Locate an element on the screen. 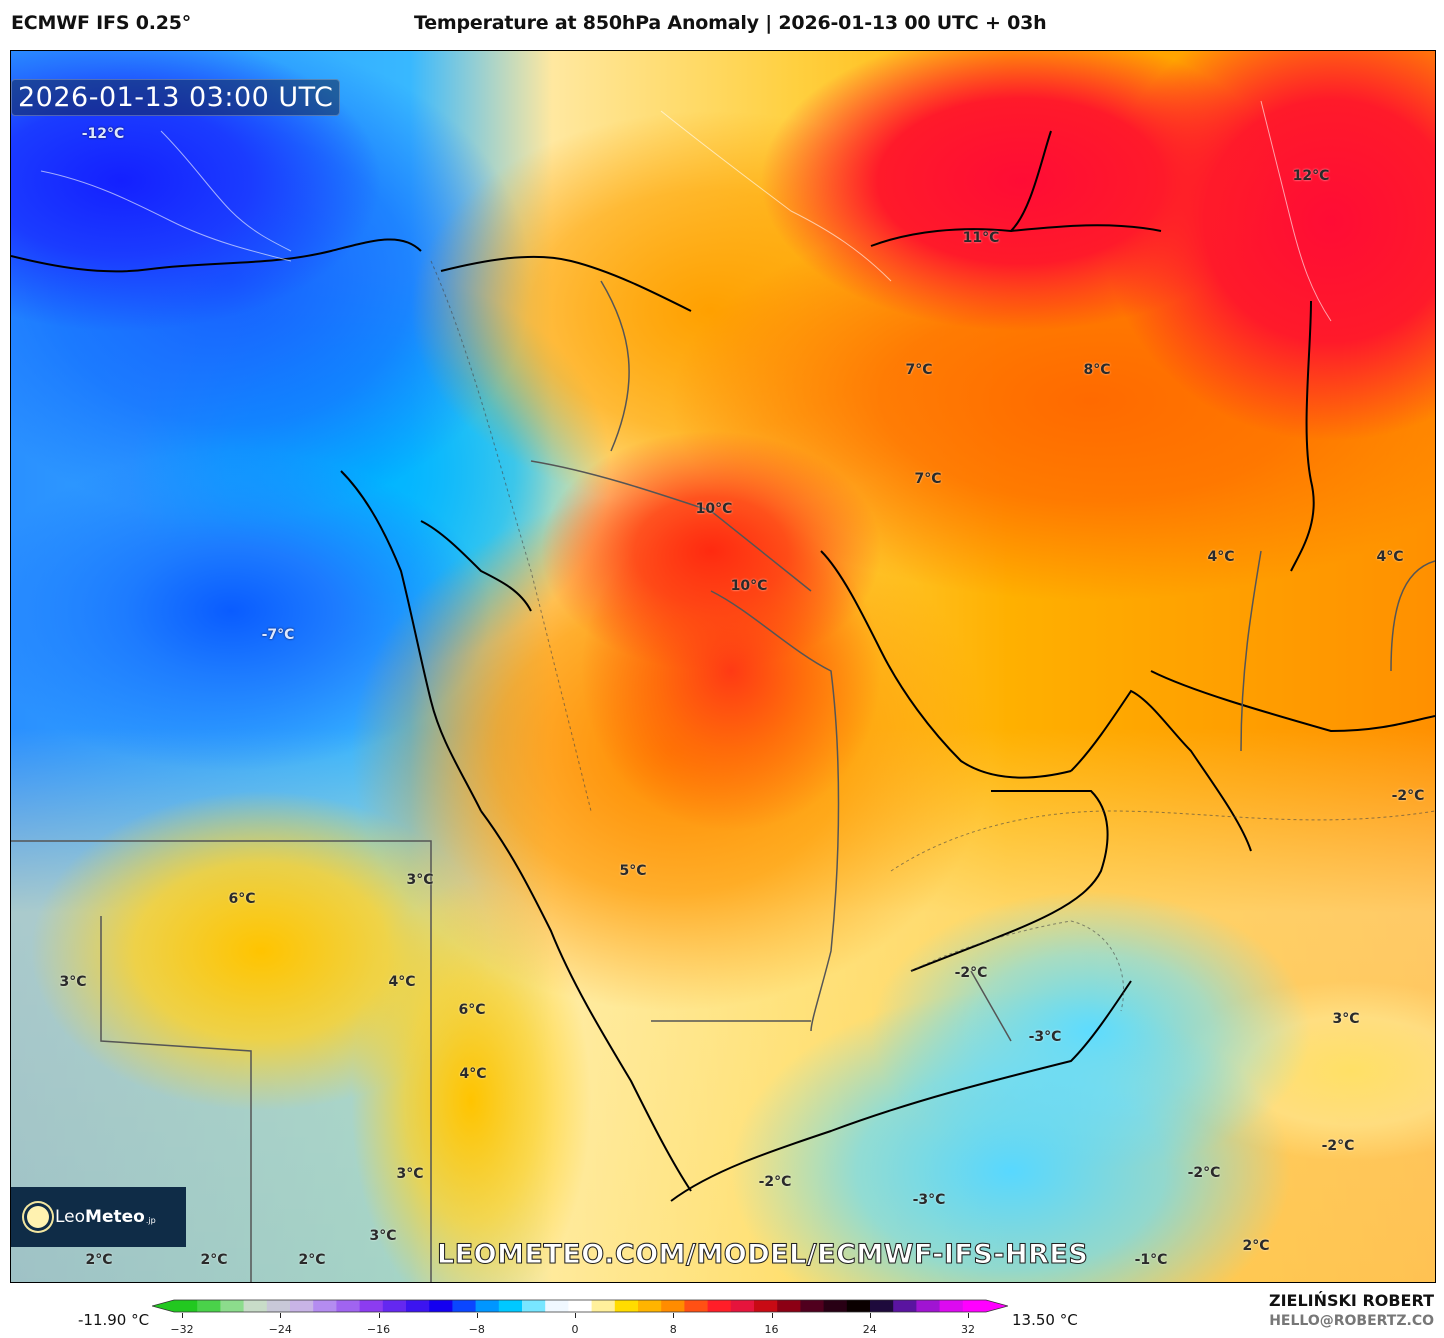 The width and height of the screenshot is (1444, 1338). sun-icon is located at coordinates (38, 1217).